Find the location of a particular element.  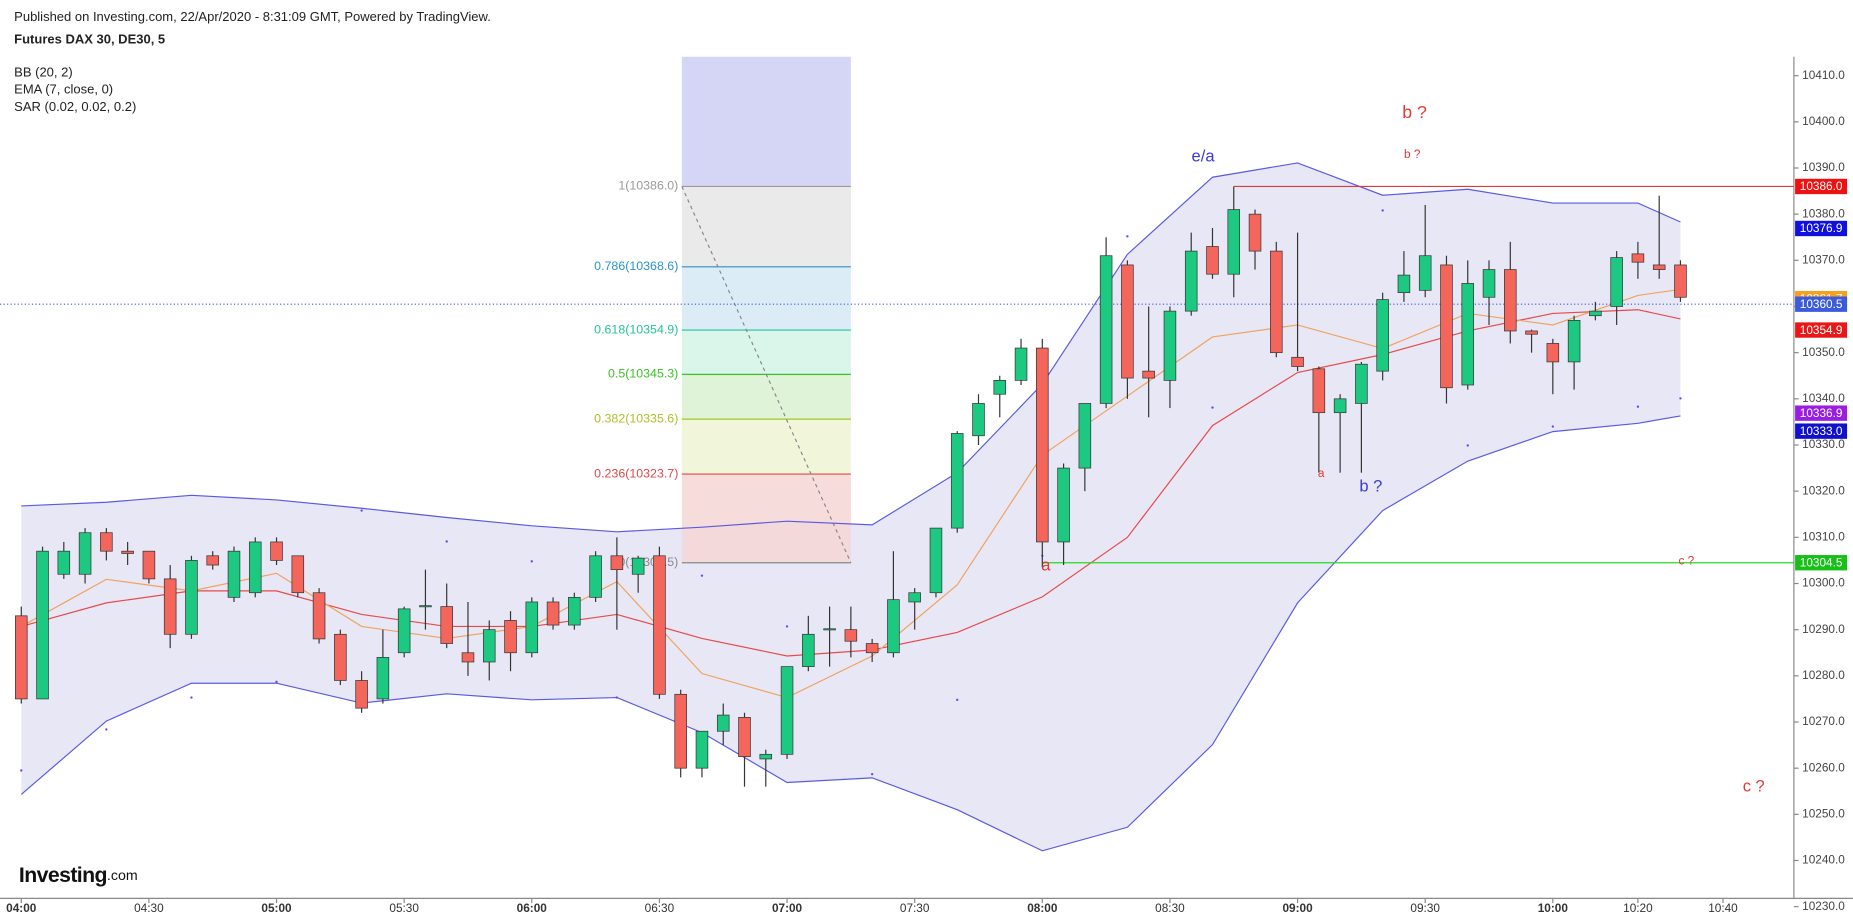

y-tick-label: 10330.0 is located at coordinates (1823, 444).